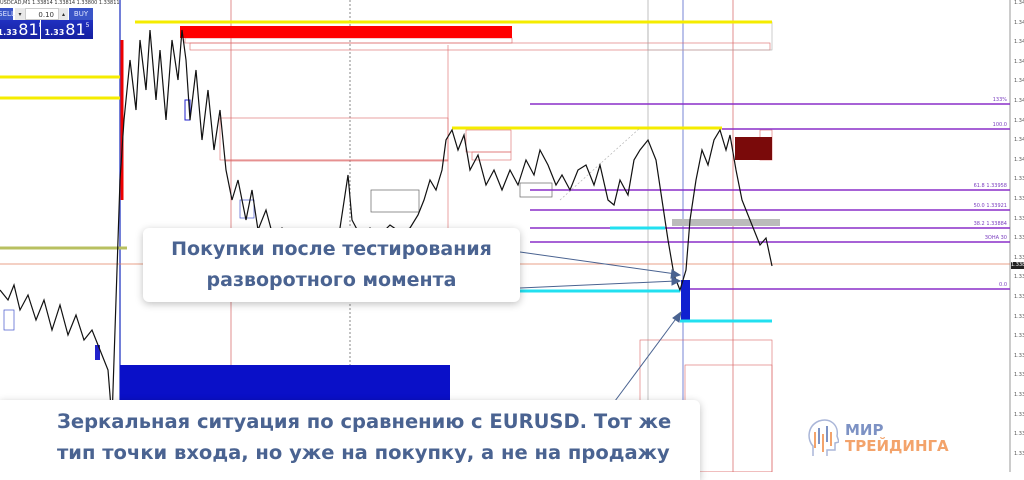  Describe the element at coordinates (999, 100) in the screenshot. I see `fib-label: 133%` at that location.